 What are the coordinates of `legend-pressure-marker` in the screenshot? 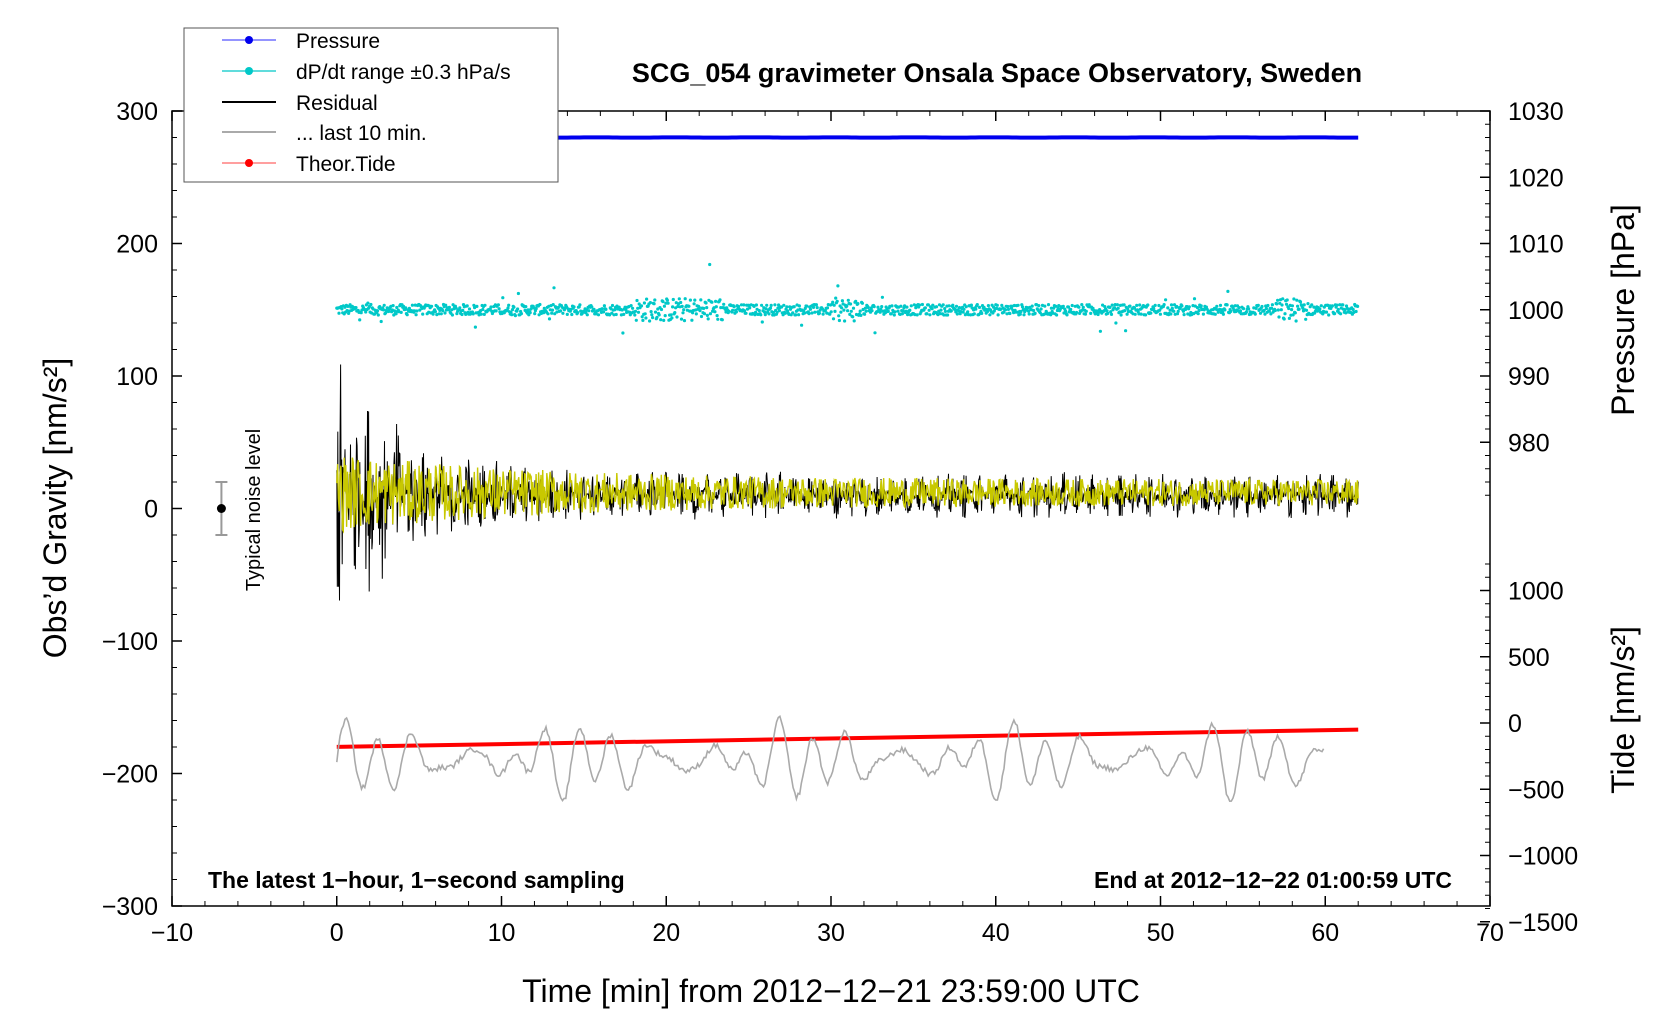 It's located at (249, 40).